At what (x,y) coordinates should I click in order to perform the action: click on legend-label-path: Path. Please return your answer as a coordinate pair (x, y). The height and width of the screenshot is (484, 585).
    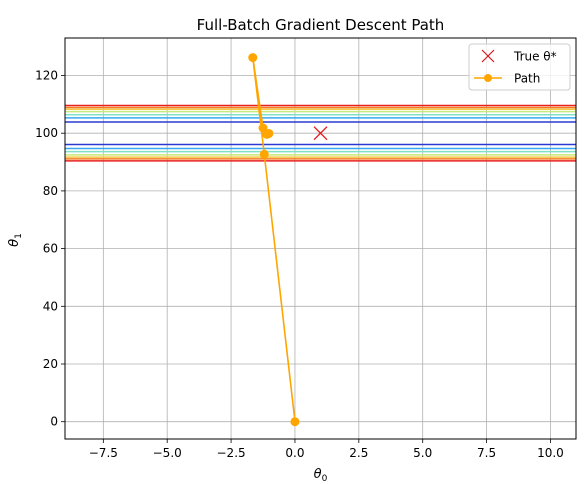
    Looking at the image, I should click on (527, 79).